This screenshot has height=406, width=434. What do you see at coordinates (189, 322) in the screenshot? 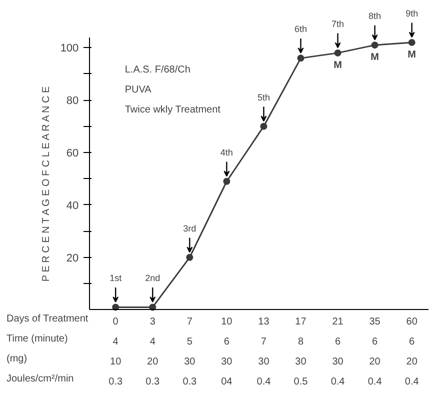
I see `x-tick-label: 7` at bounding box center [189, 322].